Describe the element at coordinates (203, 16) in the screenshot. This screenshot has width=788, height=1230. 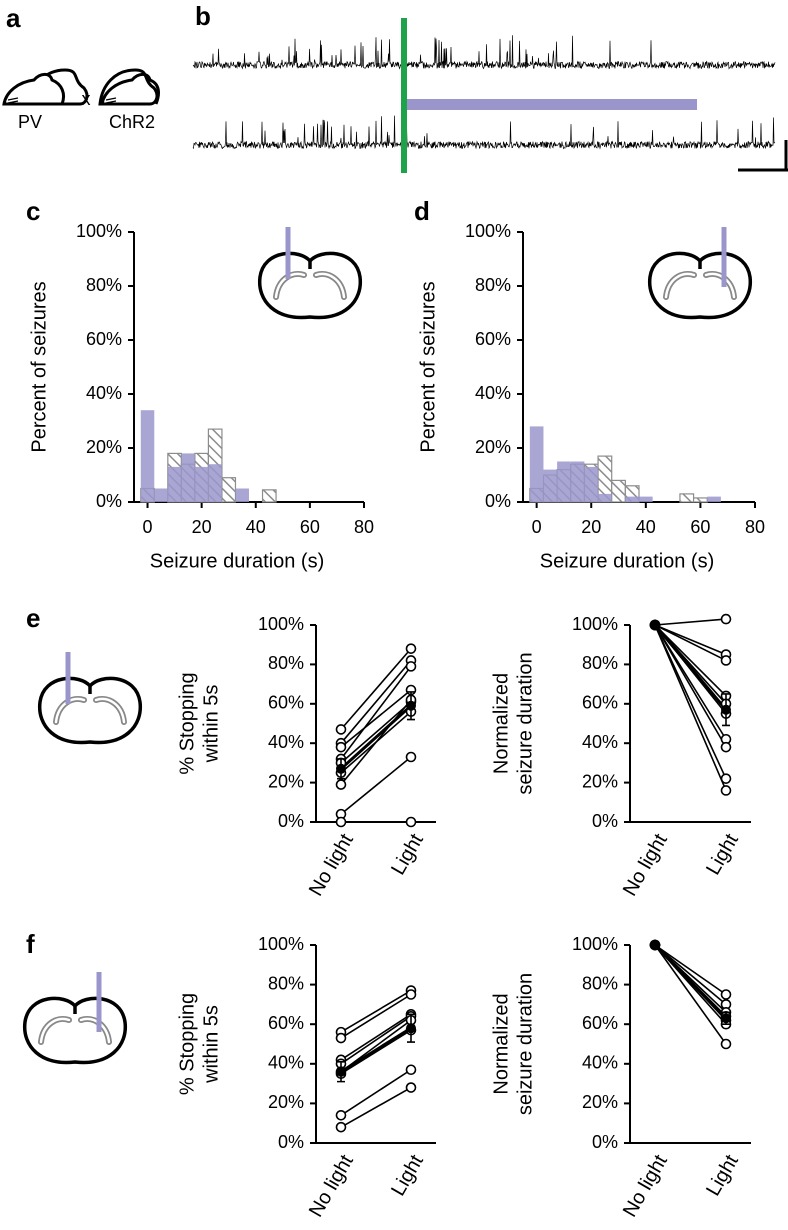
I see `panel-label: b` at that location.